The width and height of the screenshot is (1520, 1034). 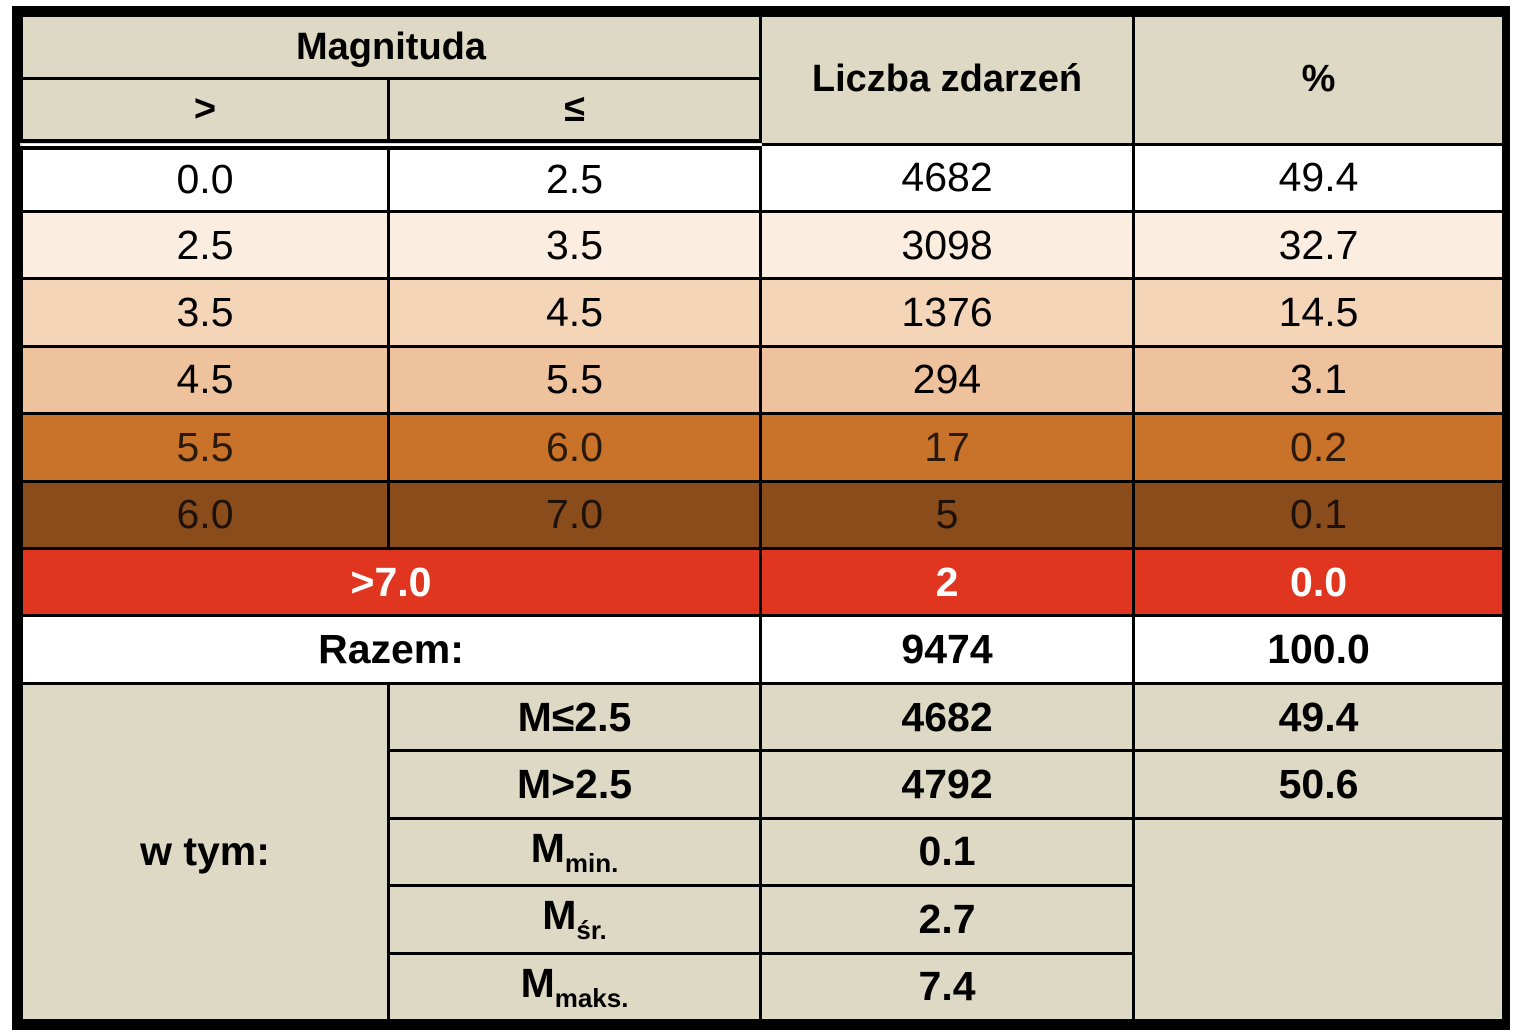 What do you see at coordinates (947, 380) in the screenshot?
I see `cell: 294` at bounding box center [947, 380].